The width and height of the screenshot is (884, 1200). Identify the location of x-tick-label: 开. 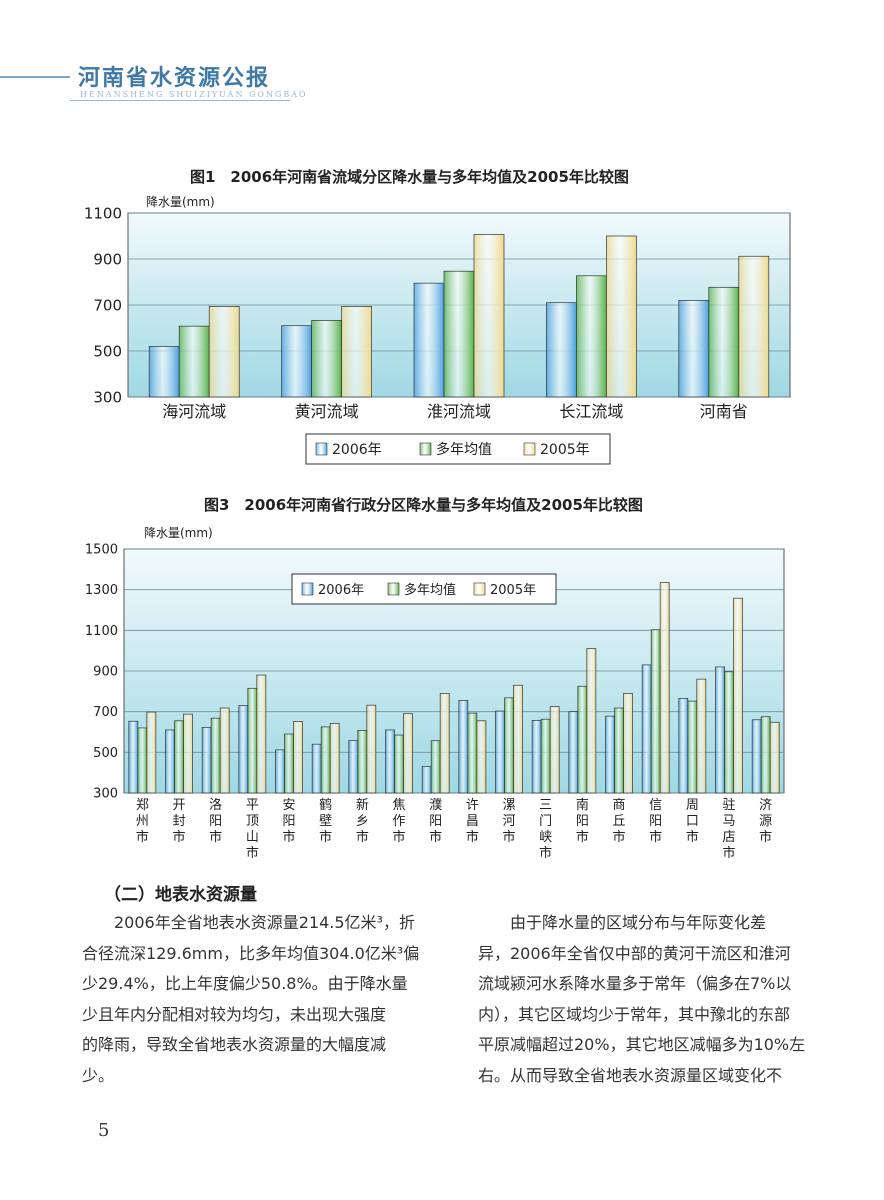
(178, 805).